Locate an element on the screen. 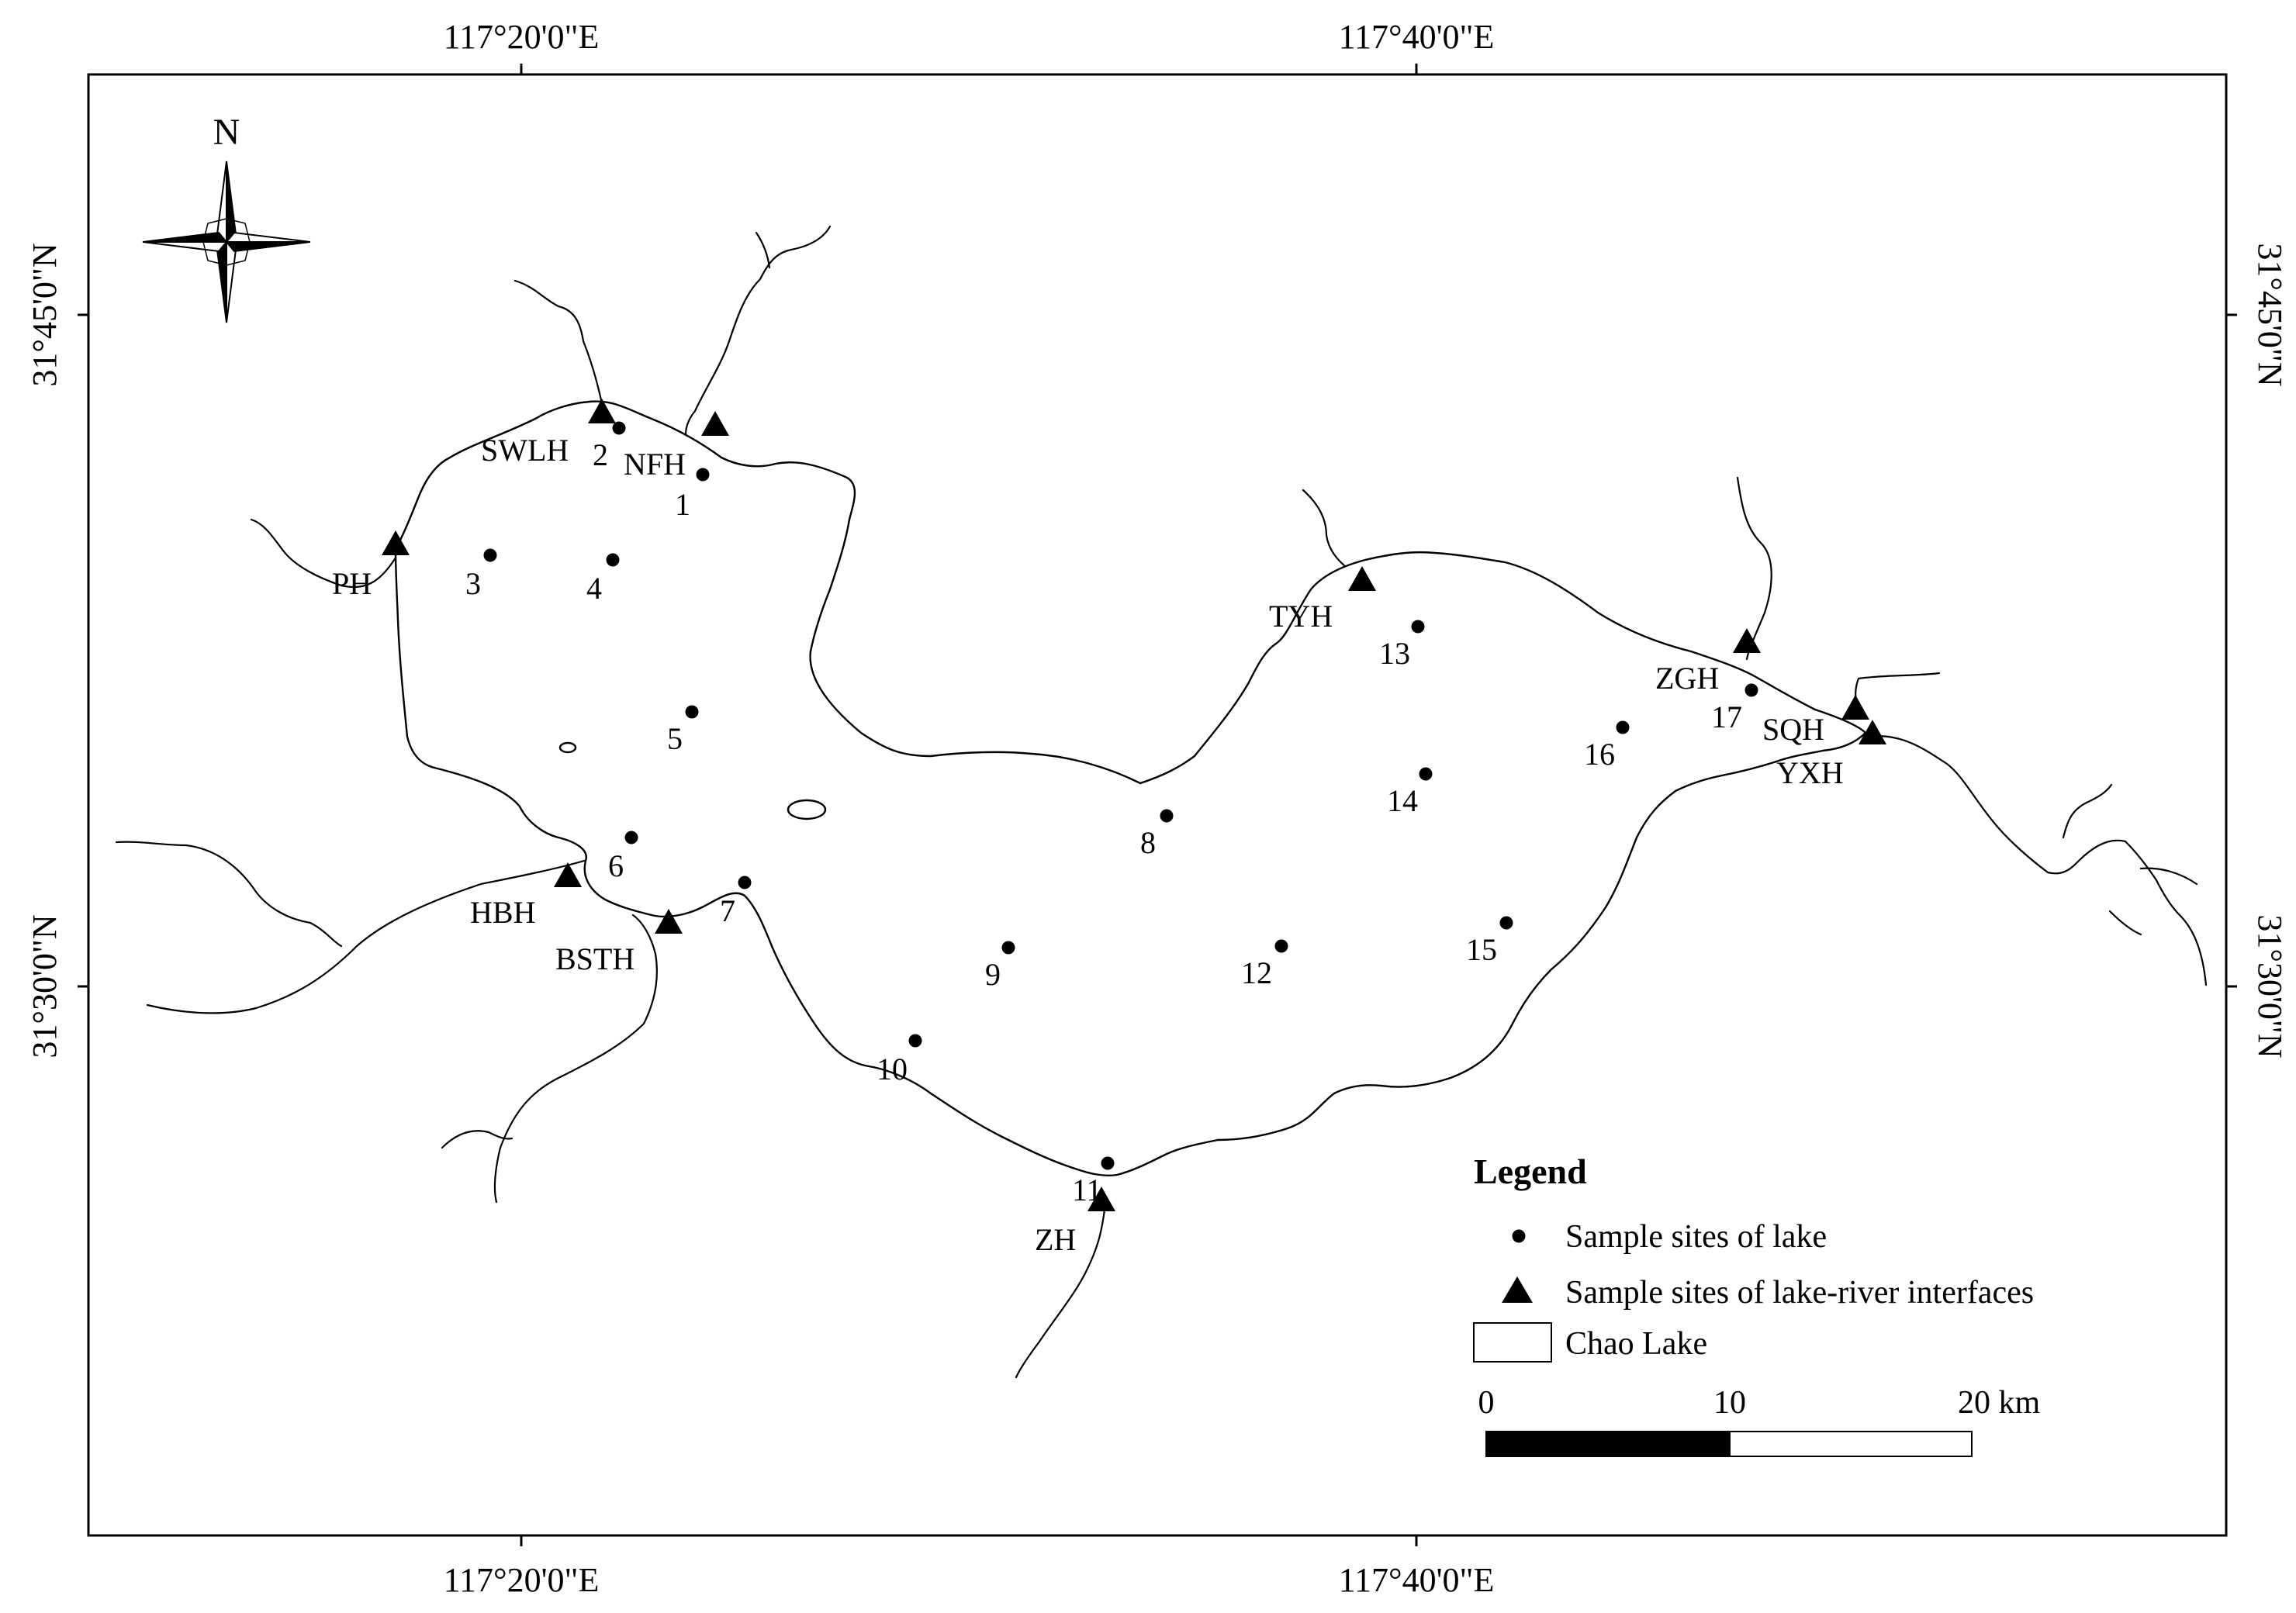 This screenshot has height=1613, width=2296. river-nfh is located at coordinates (758, 330).